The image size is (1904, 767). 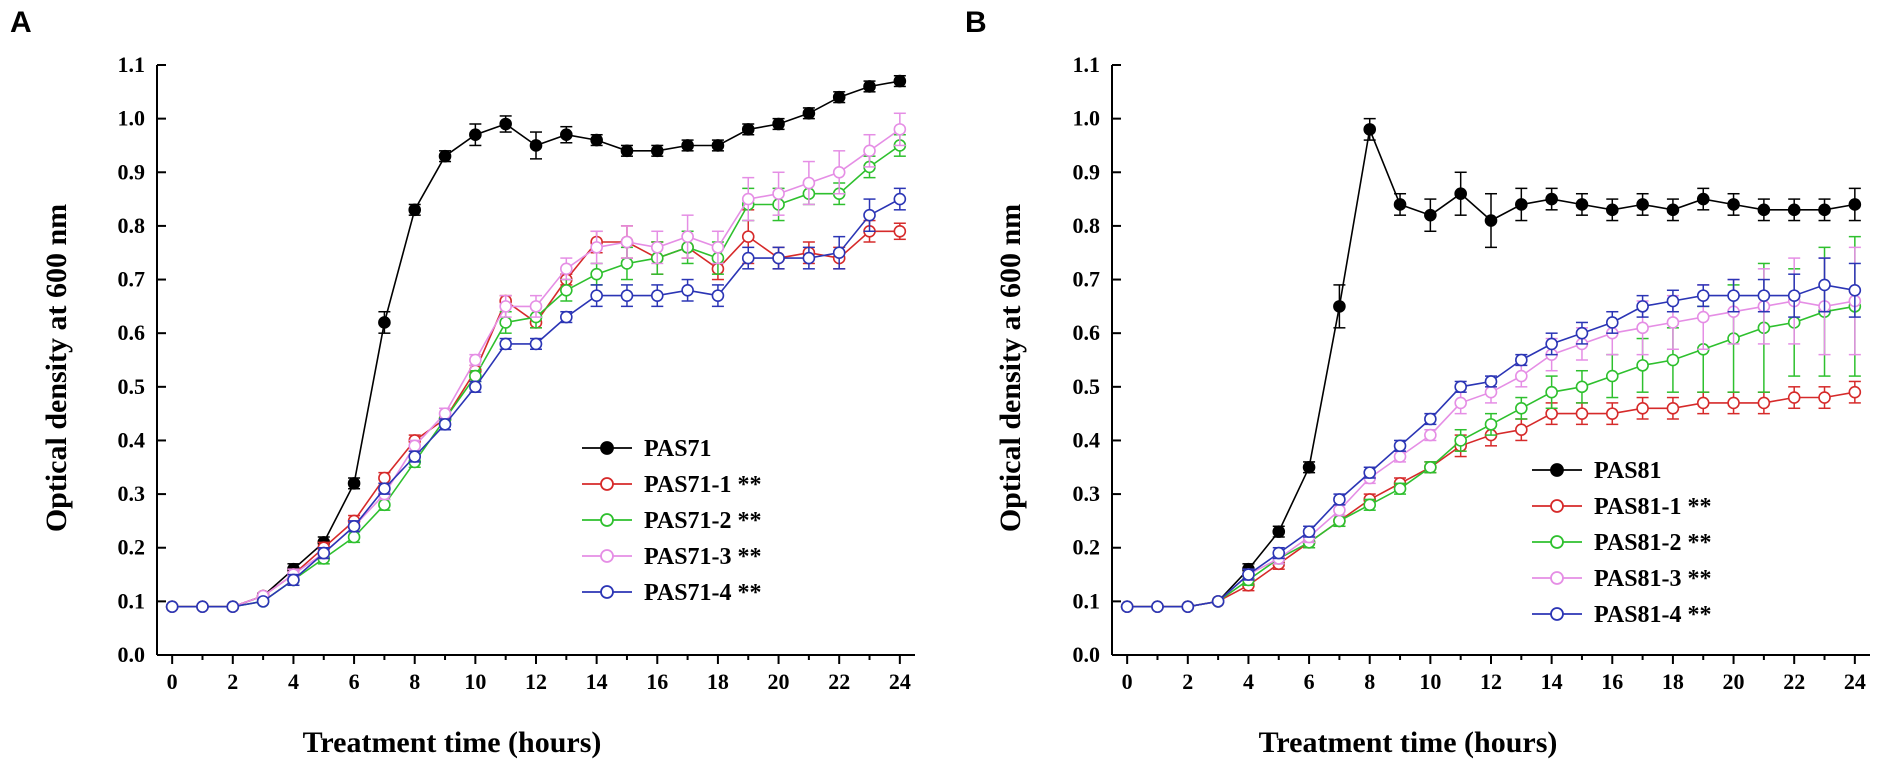 What do you see at coordinates (1087, 332) in the screenshot?
I see `y-tick-label: 0.6` at bounding box center [1087, 332].